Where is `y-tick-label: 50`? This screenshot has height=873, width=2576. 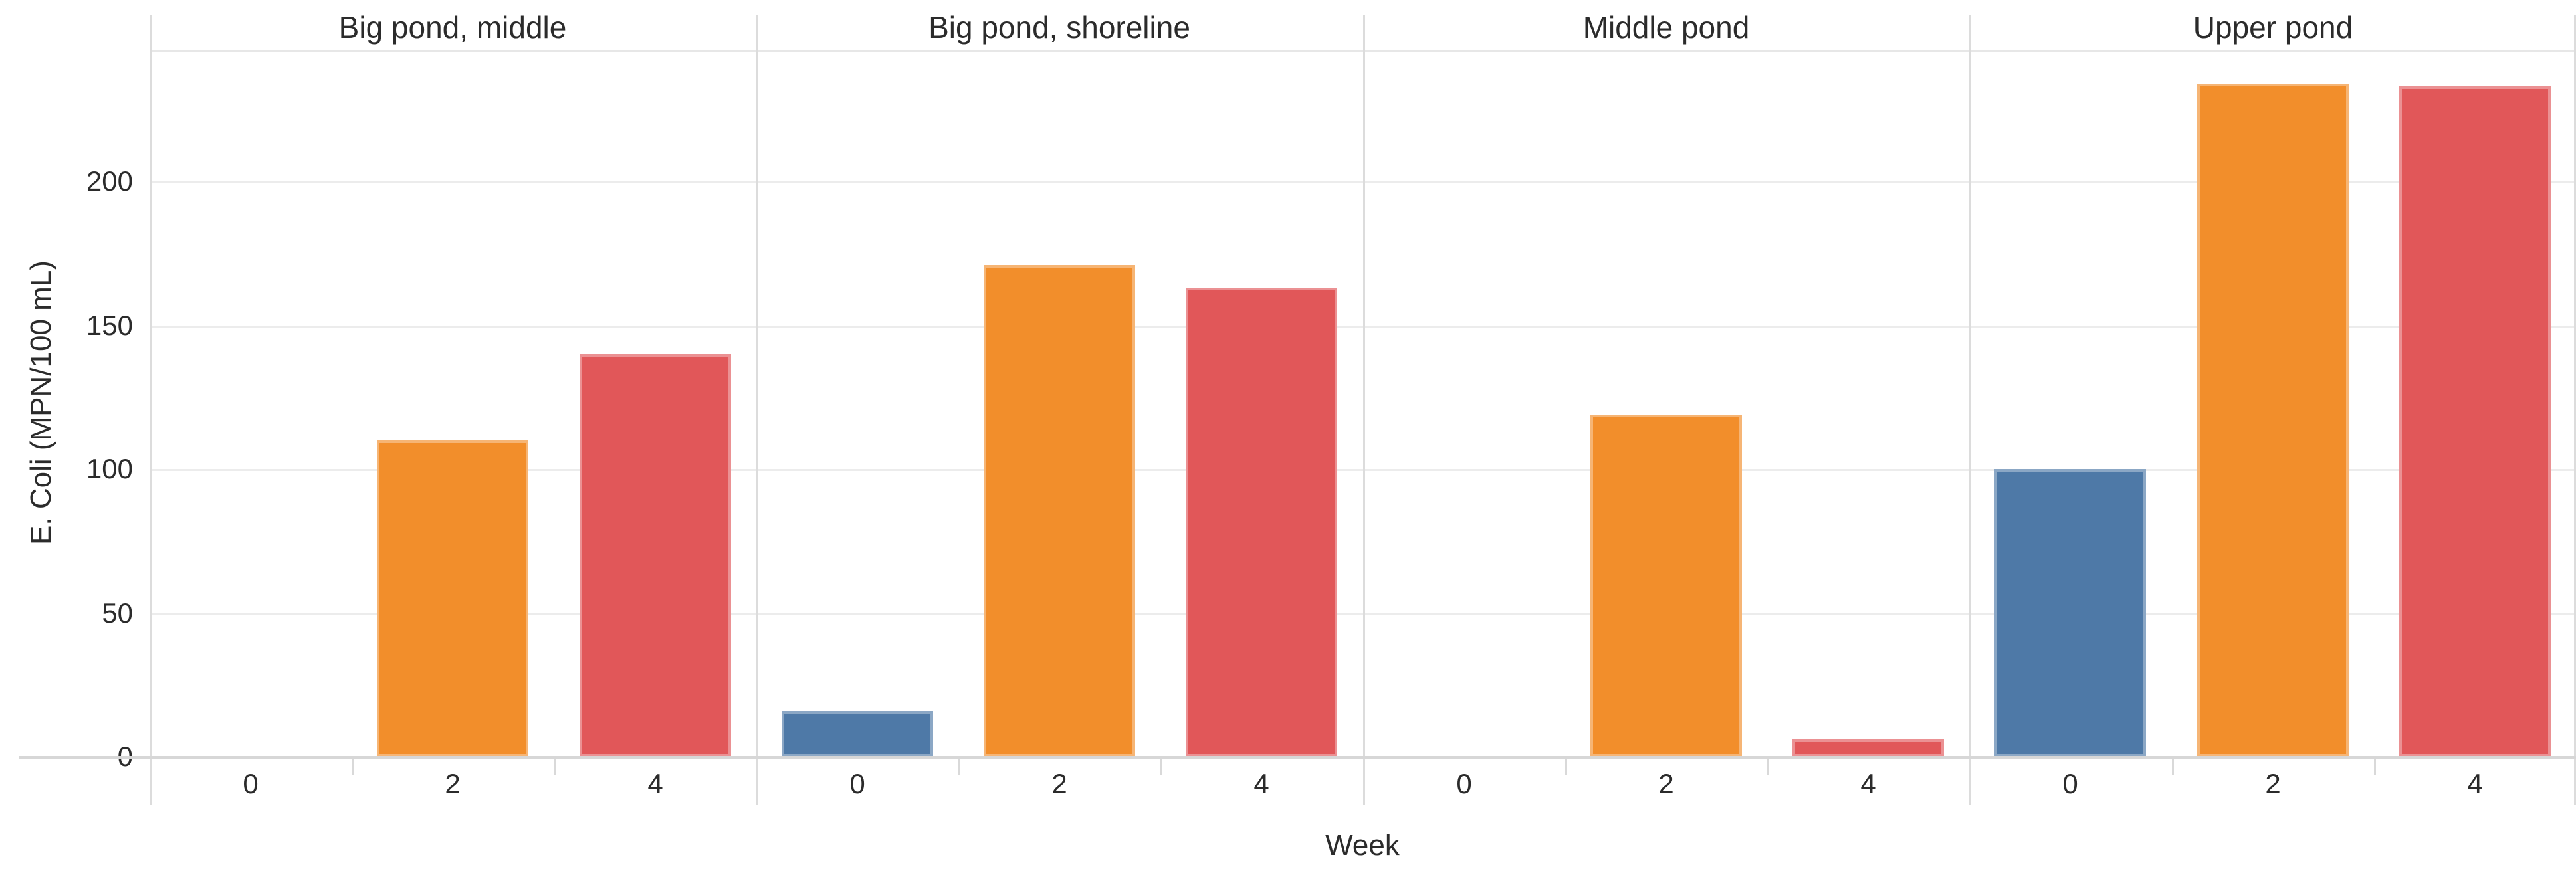
y-tick-label: 50 is located at coordinates (117, 613).